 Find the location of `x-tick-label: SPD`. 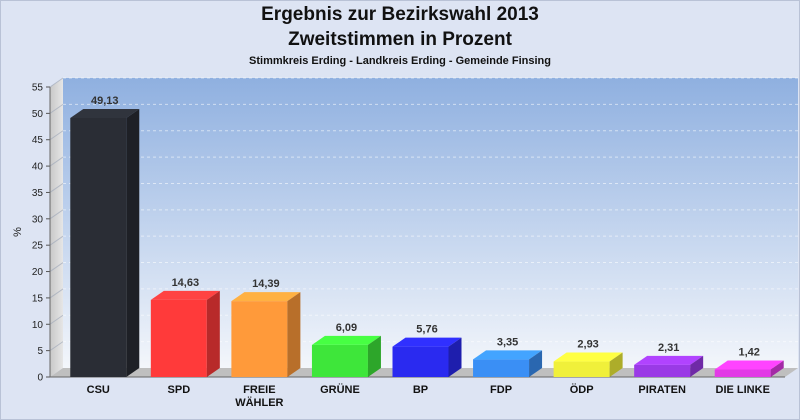

x-tick-label: SPD is located at coordinates (179, 390).